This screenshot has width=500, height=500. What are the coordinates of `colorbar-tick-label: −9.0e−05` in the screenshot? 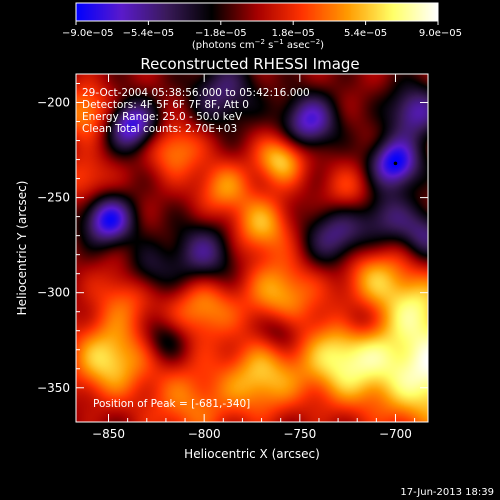 It's located at (88, 33).